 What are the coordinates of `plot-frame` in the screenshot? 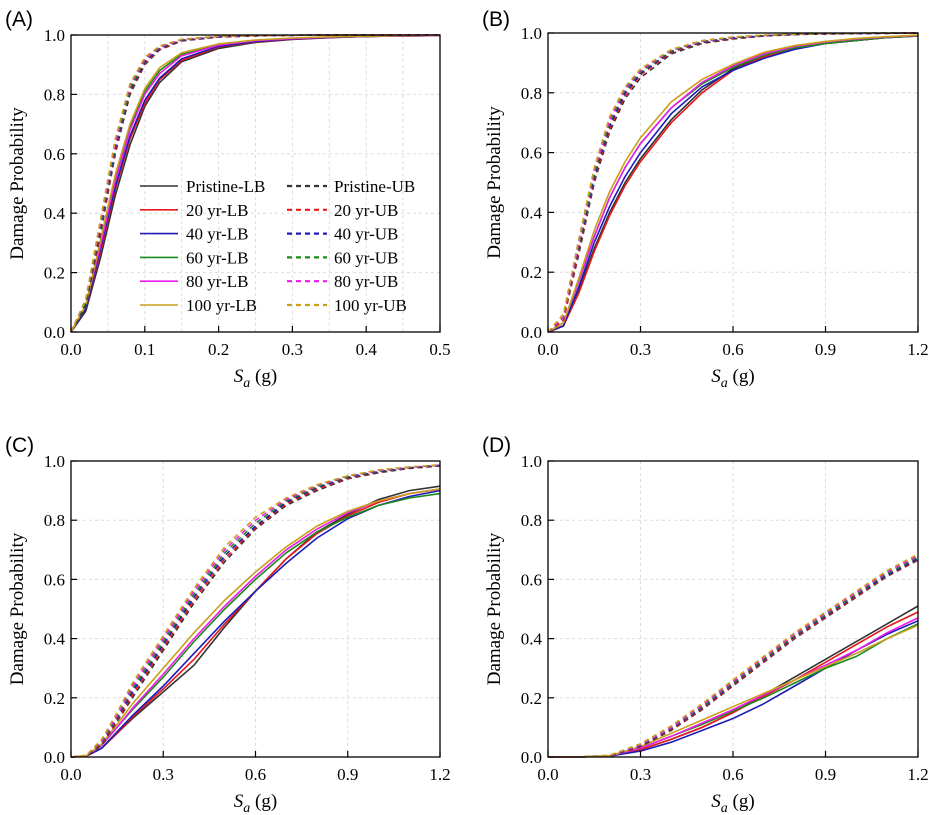 It's located at (255, 183).